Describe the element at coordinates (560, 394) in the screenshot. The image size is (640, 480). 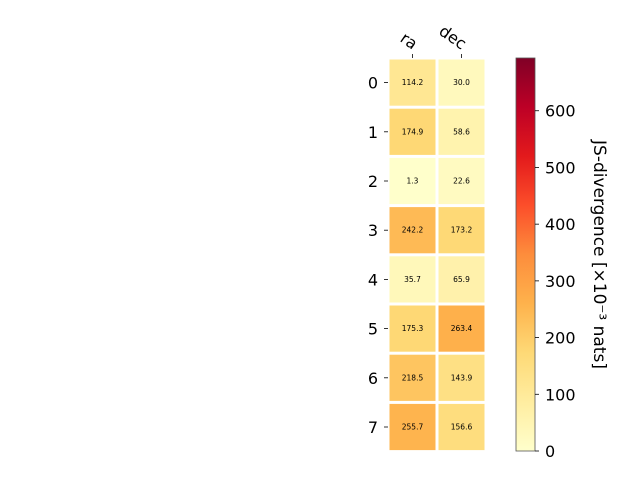
I see `colorbar-tick-label: 100` at that location.